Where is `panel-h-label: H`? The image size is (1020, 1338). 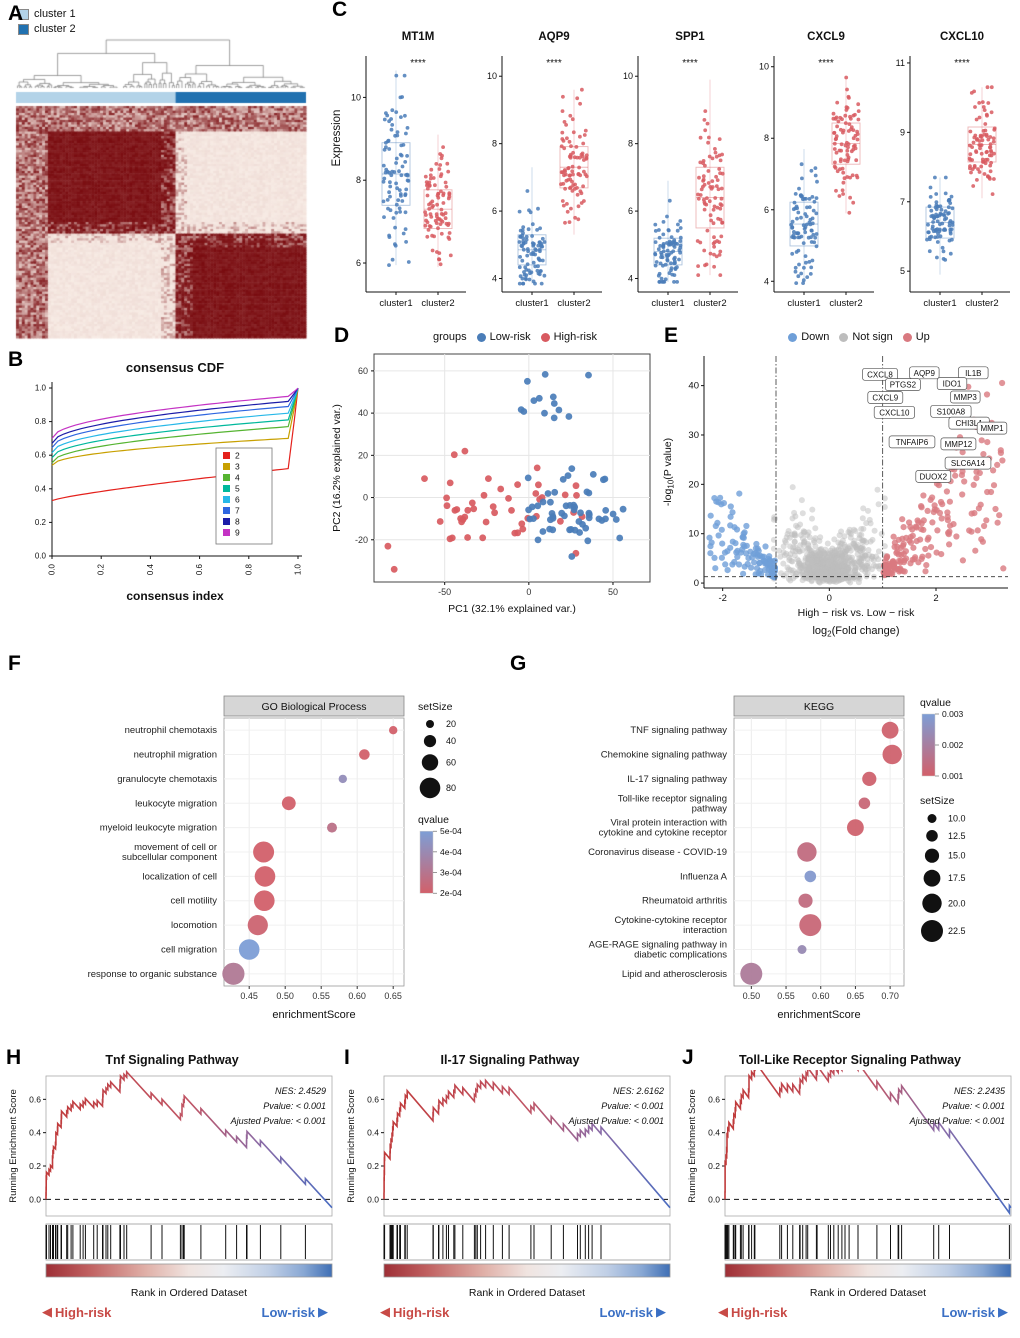 panel-h-label: H is located at coordinates (14, 1057).